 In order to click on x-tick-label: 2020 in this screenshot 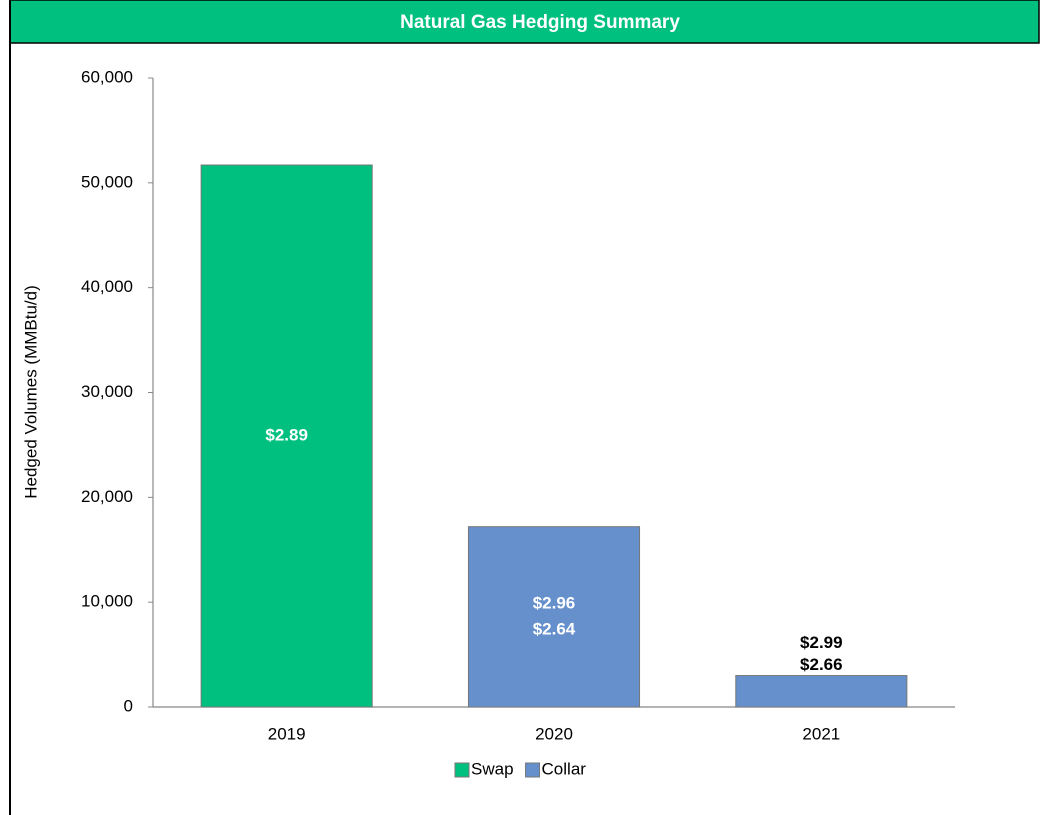, I will do `click(554, 733)`.